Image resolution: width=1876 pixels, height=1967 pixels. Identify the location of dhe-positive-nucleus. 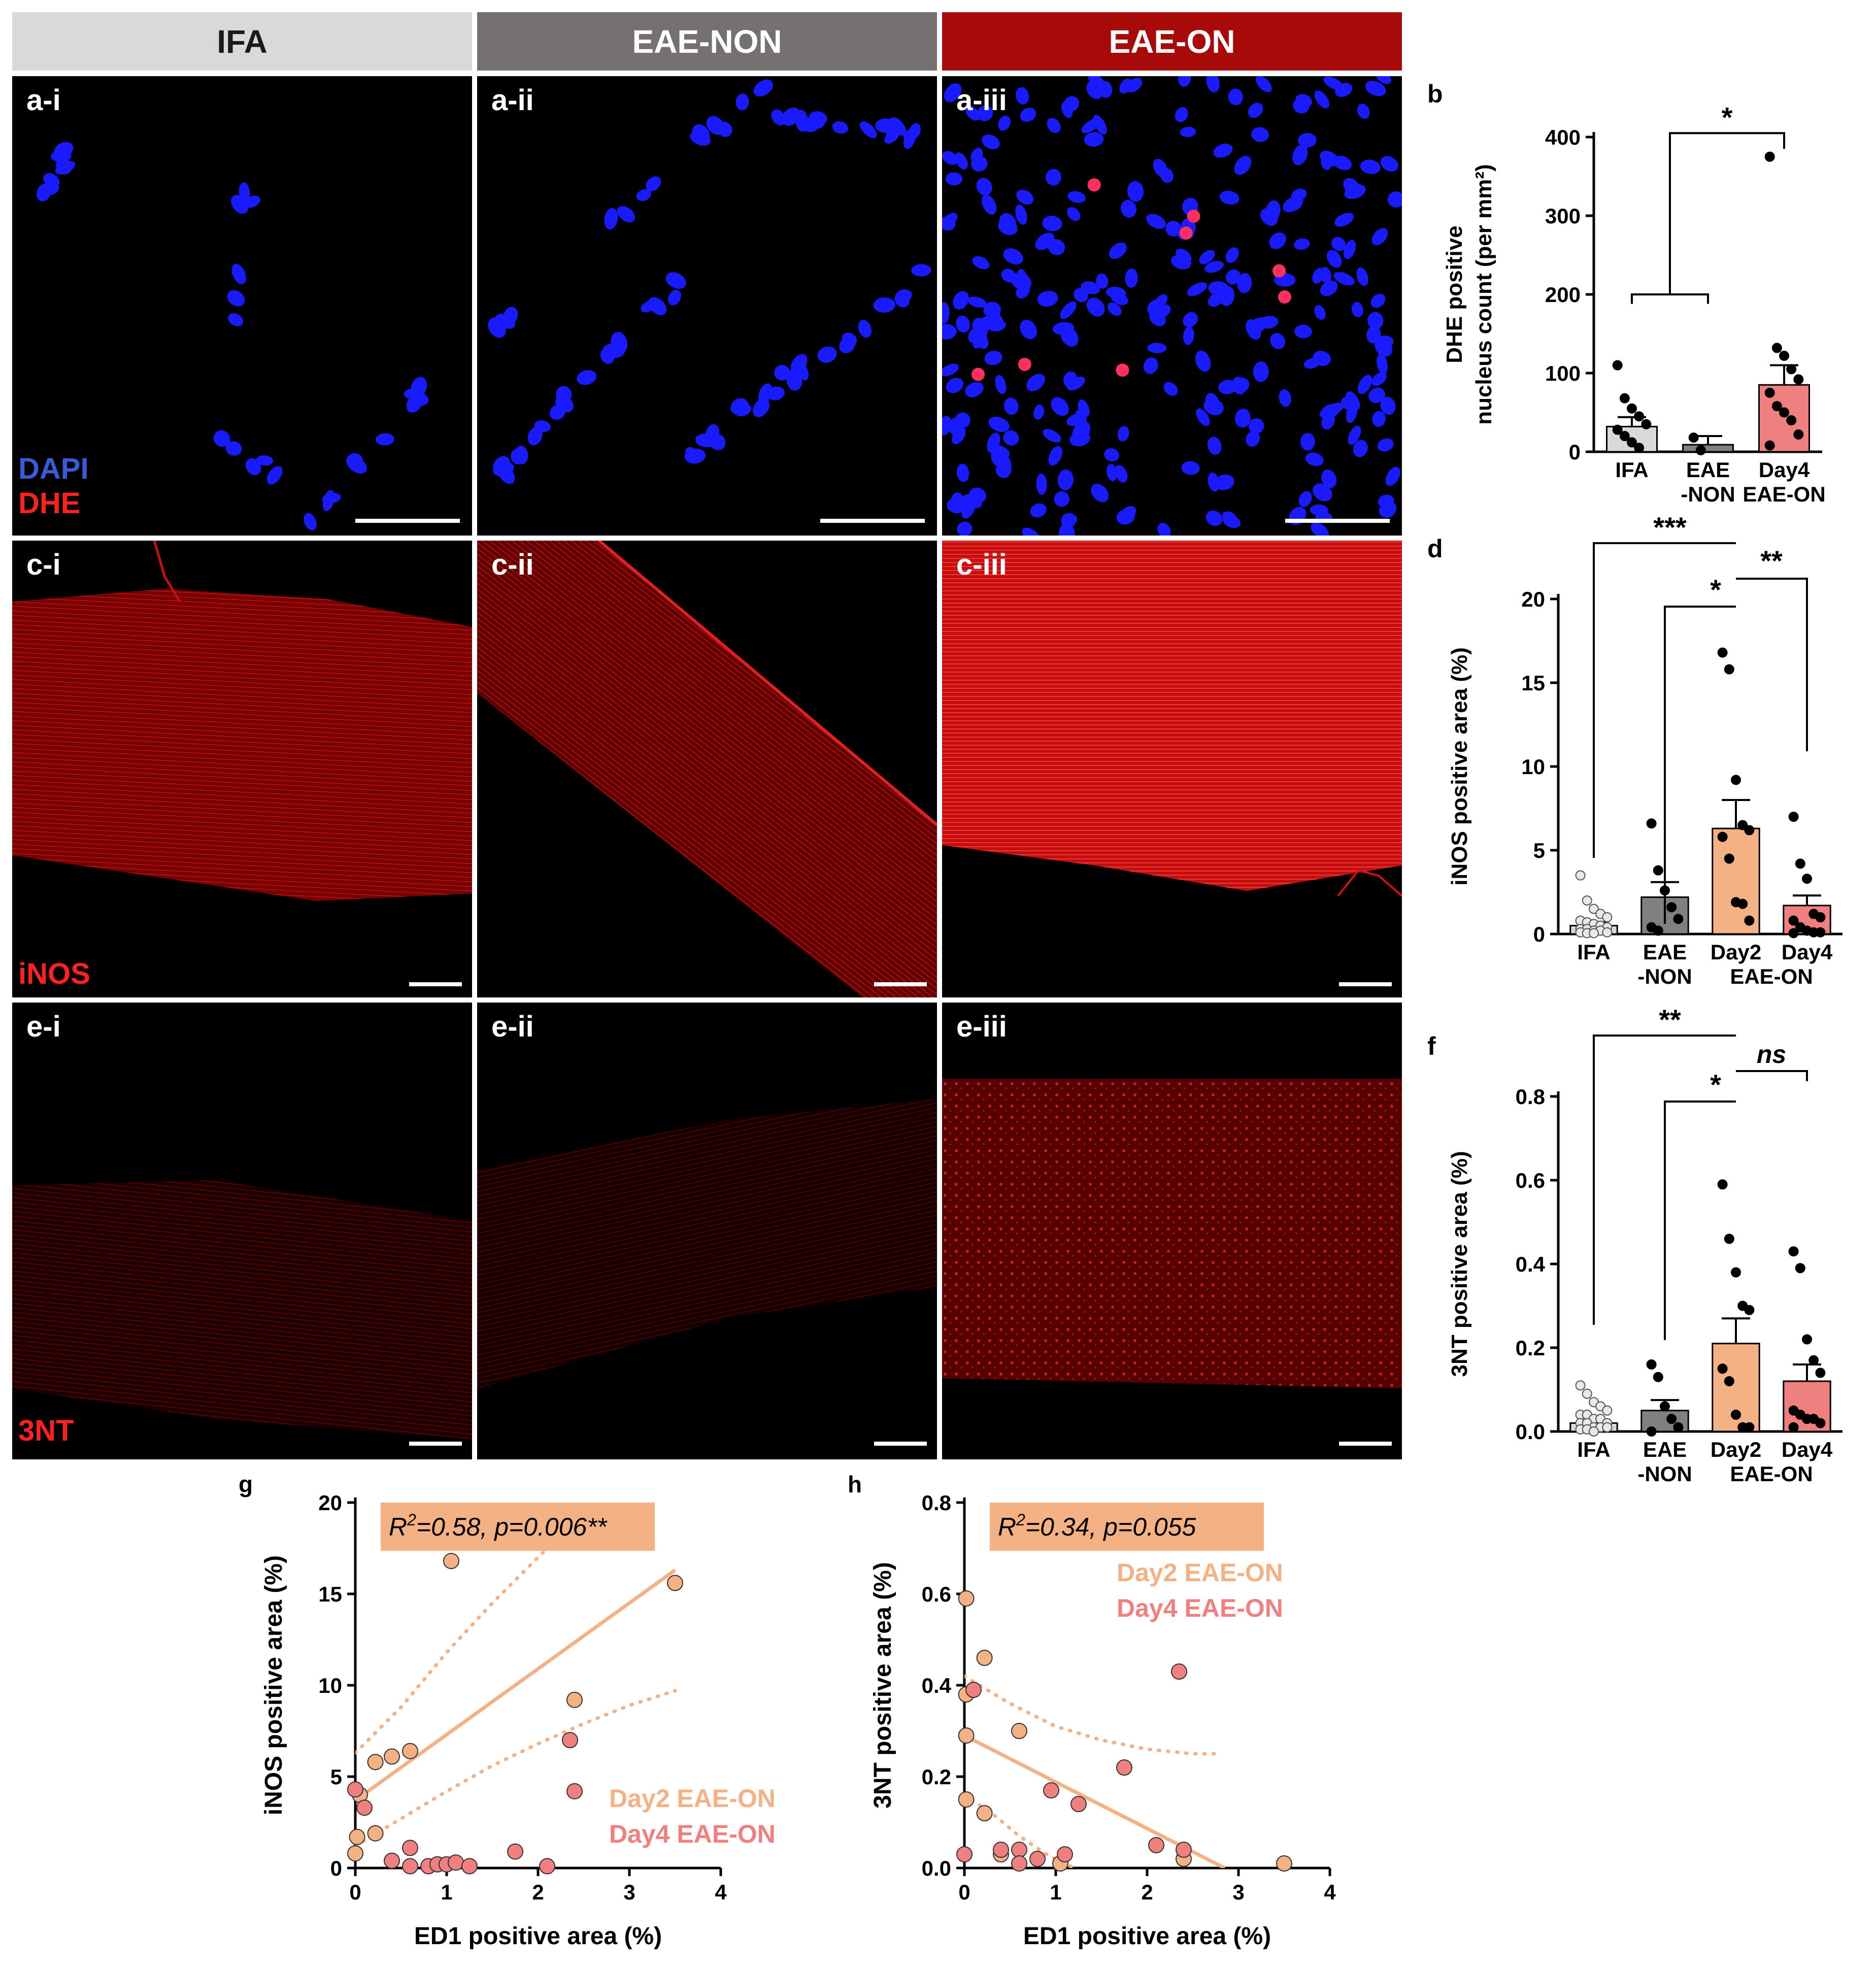
(1279, 271).